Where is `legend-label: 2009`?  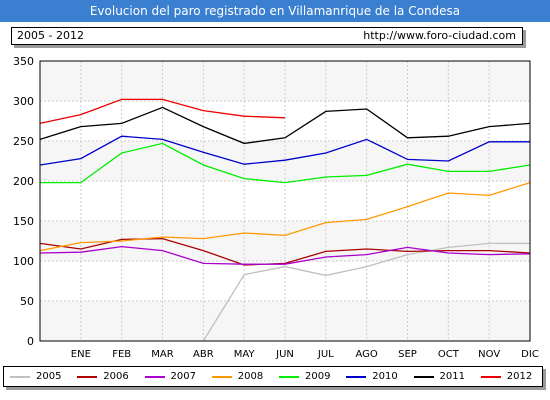 legend-label: 2009 is located at coordinates (318, 376).